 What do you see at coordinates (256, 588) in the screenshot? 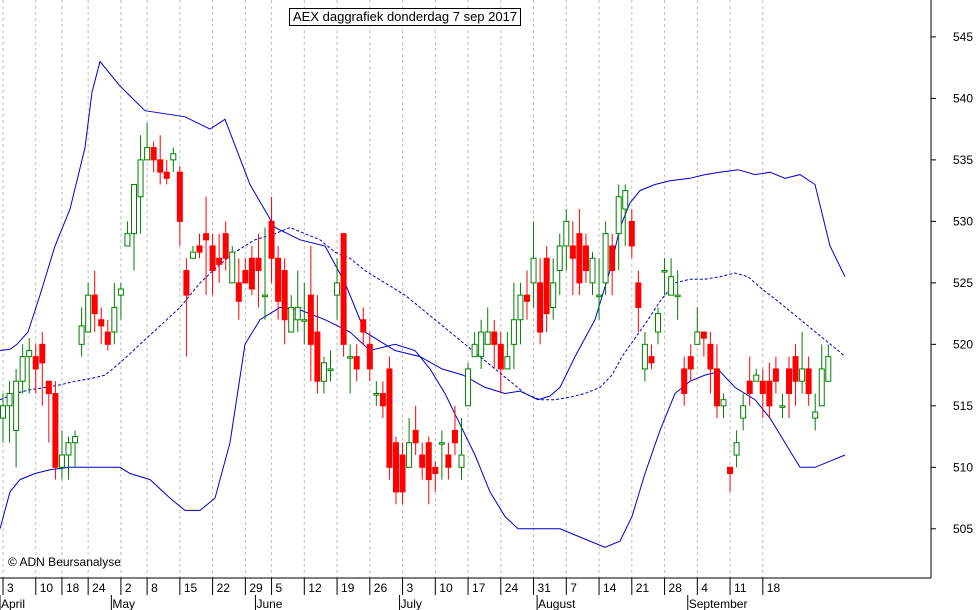
I see `x-tick-label: 29` at bounding box center [256, 588].